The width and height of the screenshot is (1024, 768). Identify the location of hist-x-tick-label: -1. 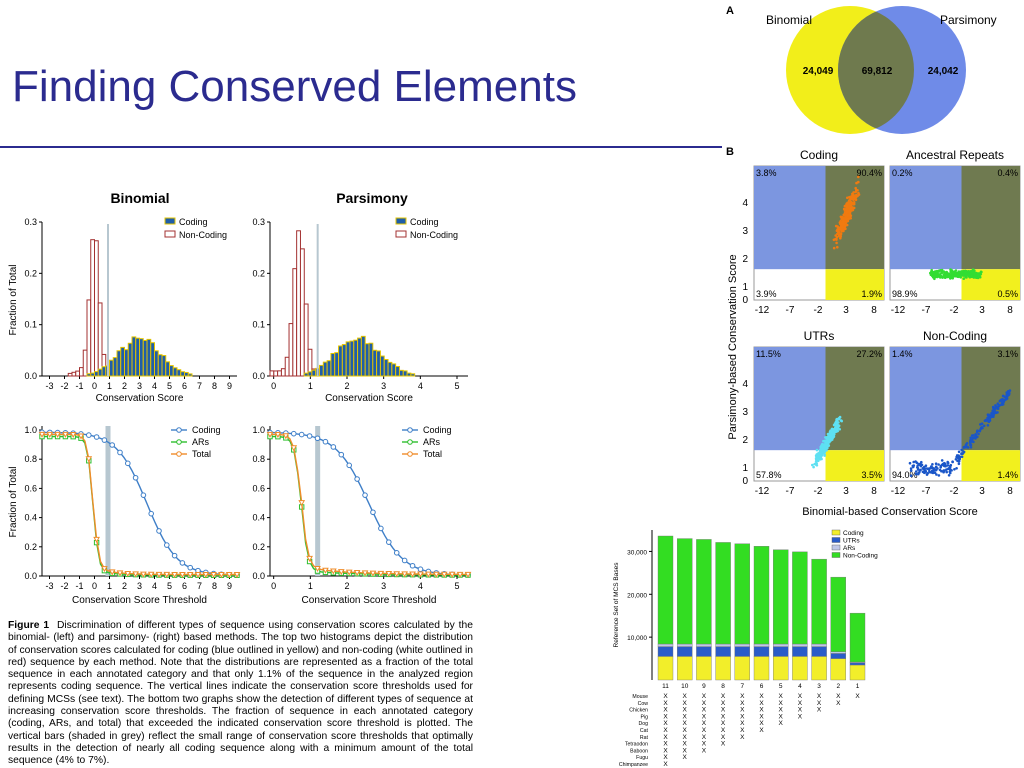
(79, 386).